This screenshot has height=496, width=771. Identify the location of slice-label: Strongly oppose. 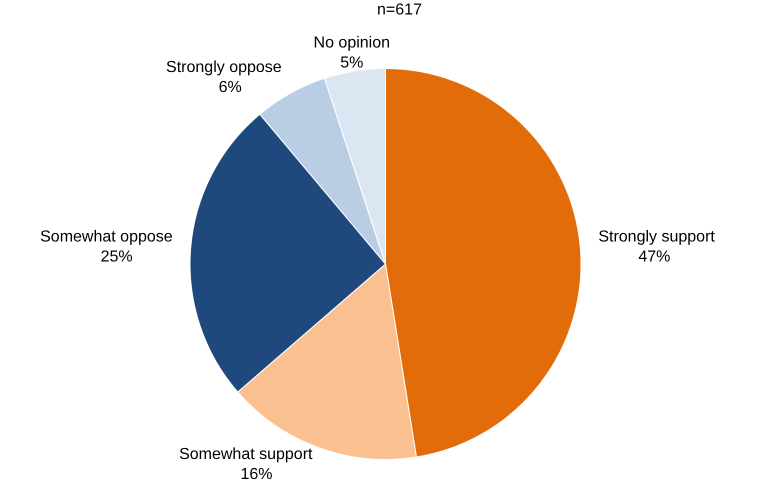
(224, 67).